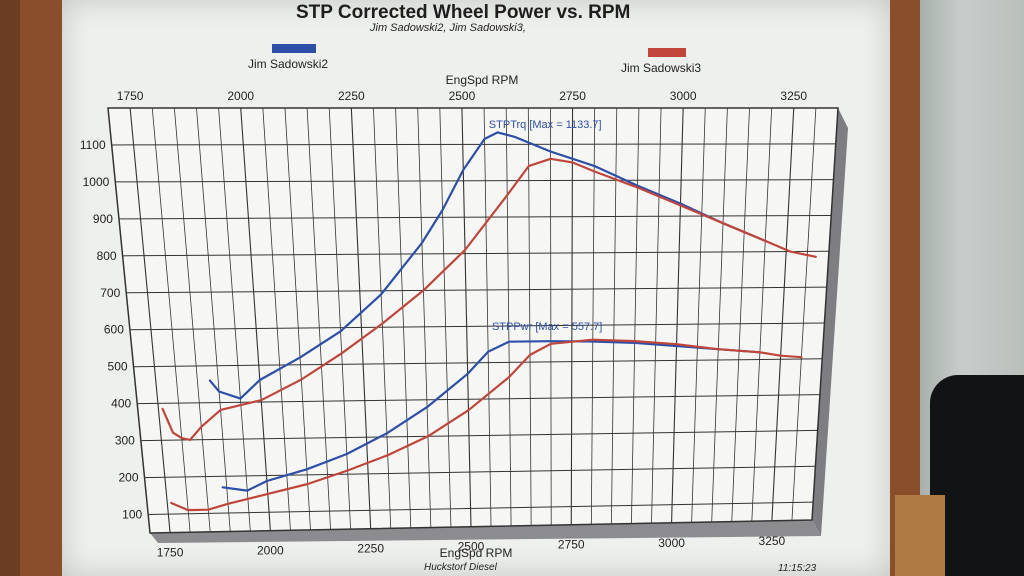  I want to click on y-tick-label: 200, so click(128, 478).